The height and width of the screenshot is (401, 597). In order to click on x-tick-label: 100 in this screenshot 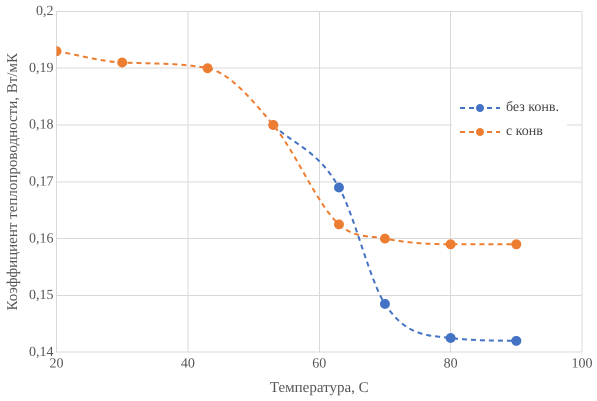, I will do `click(582, 364)`.